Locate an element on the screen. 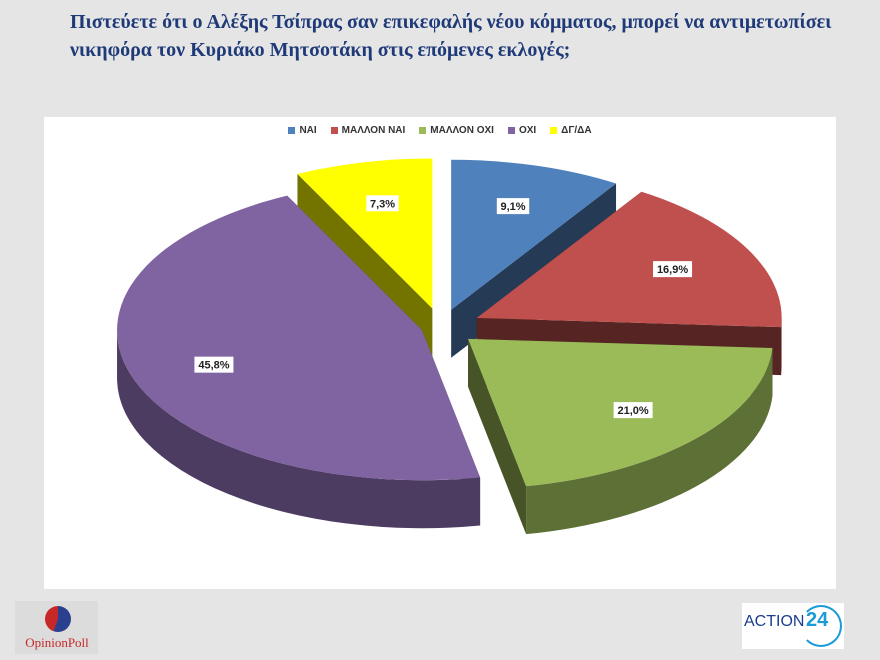 The width and height of the screenshot is (880, 660). legend-label: ΟΧΙ is located at coordinates (527, 130).